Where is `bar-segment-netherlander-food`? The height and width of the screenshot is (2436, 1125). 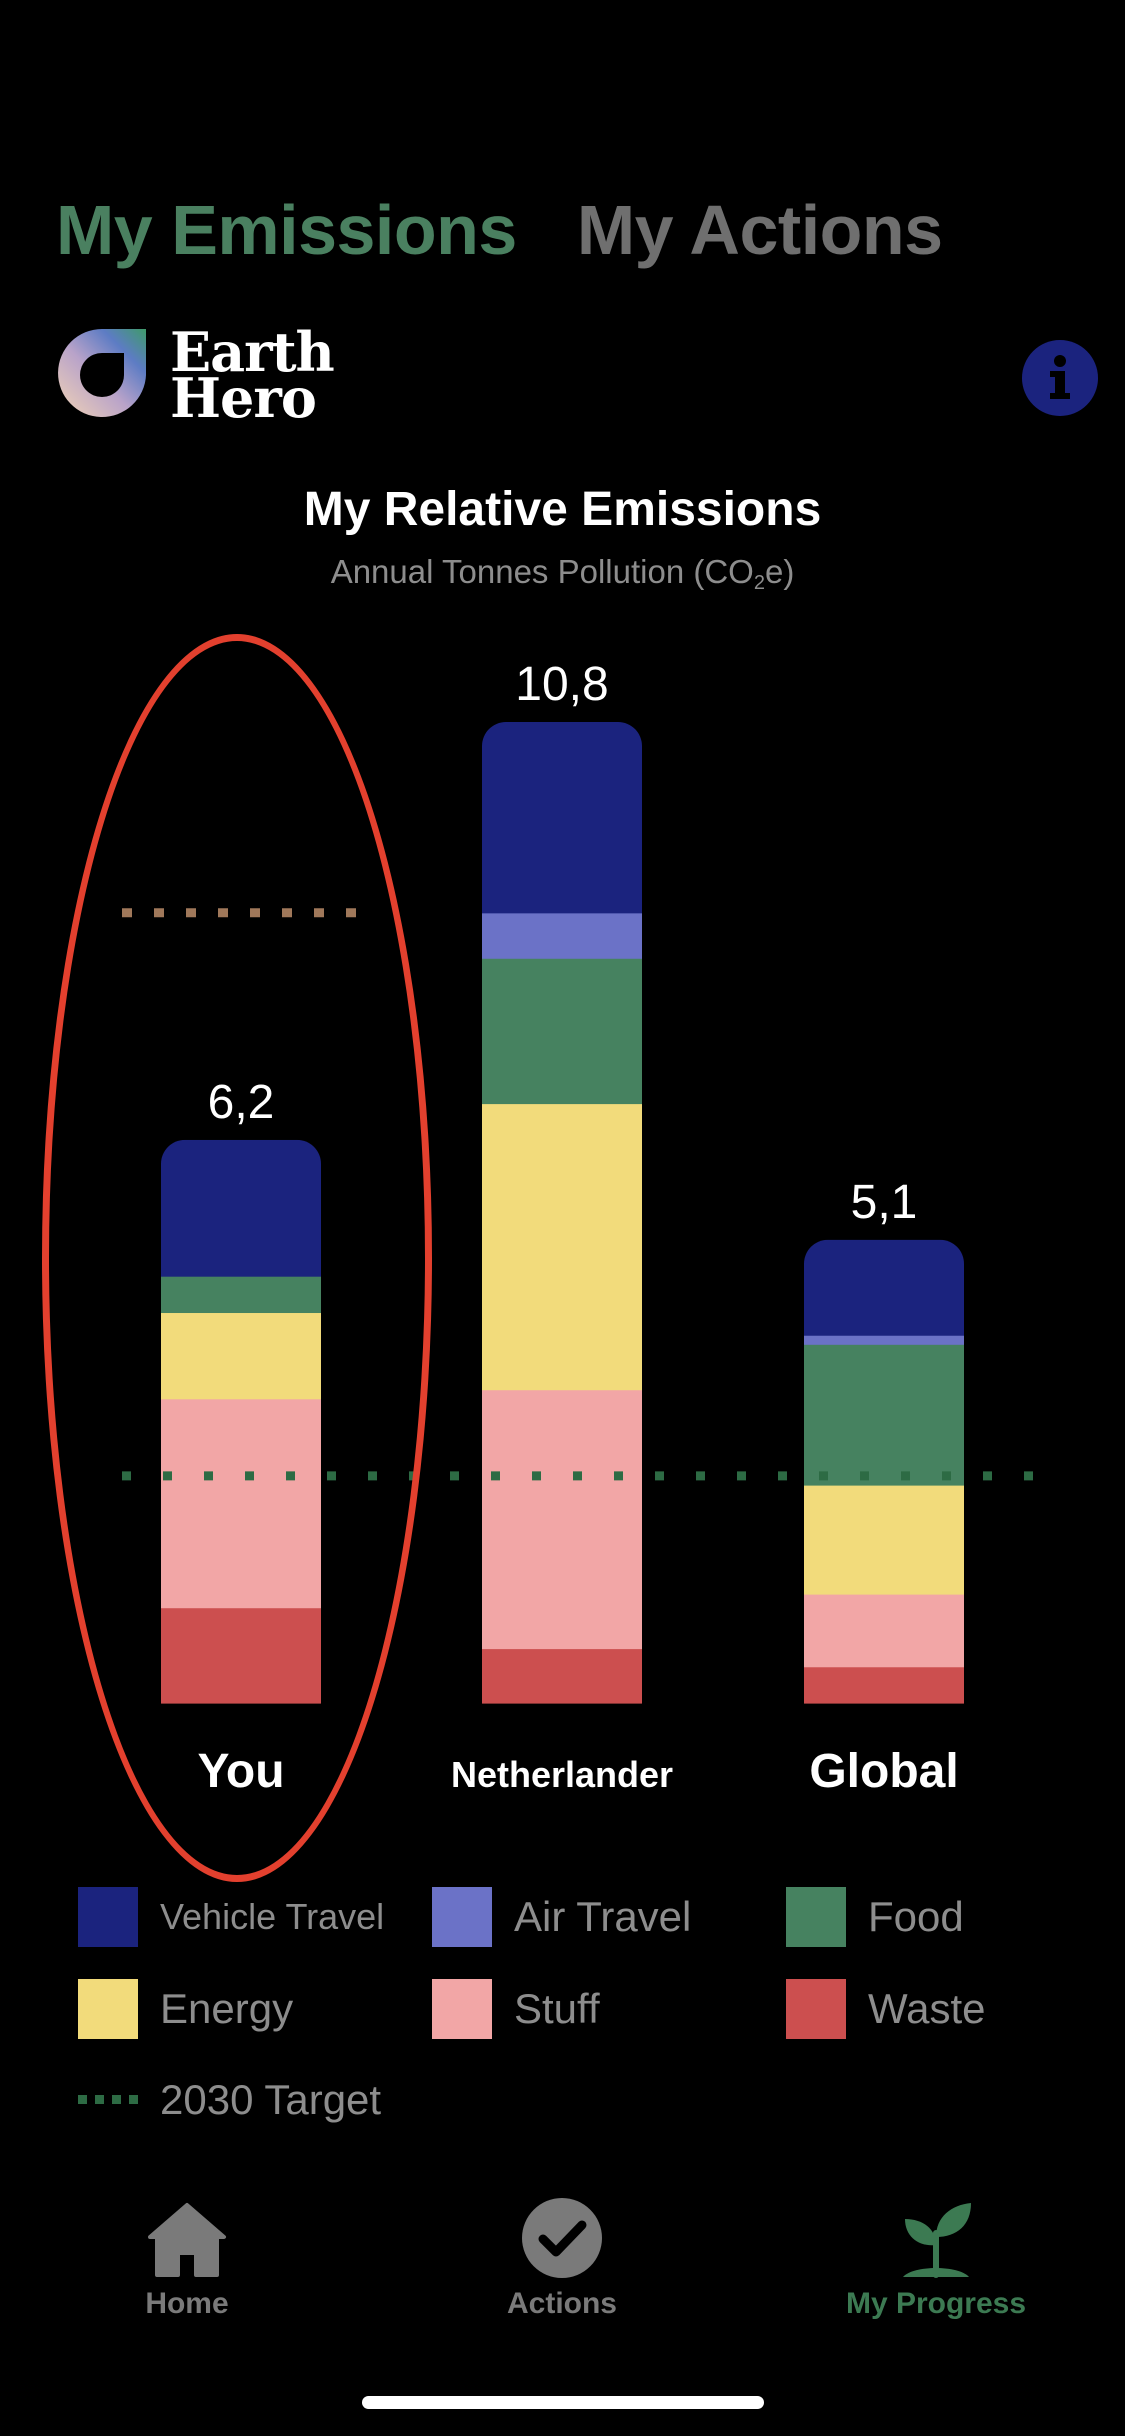
bar-segment-netherlander-food is located at coordinates (562, 1031).